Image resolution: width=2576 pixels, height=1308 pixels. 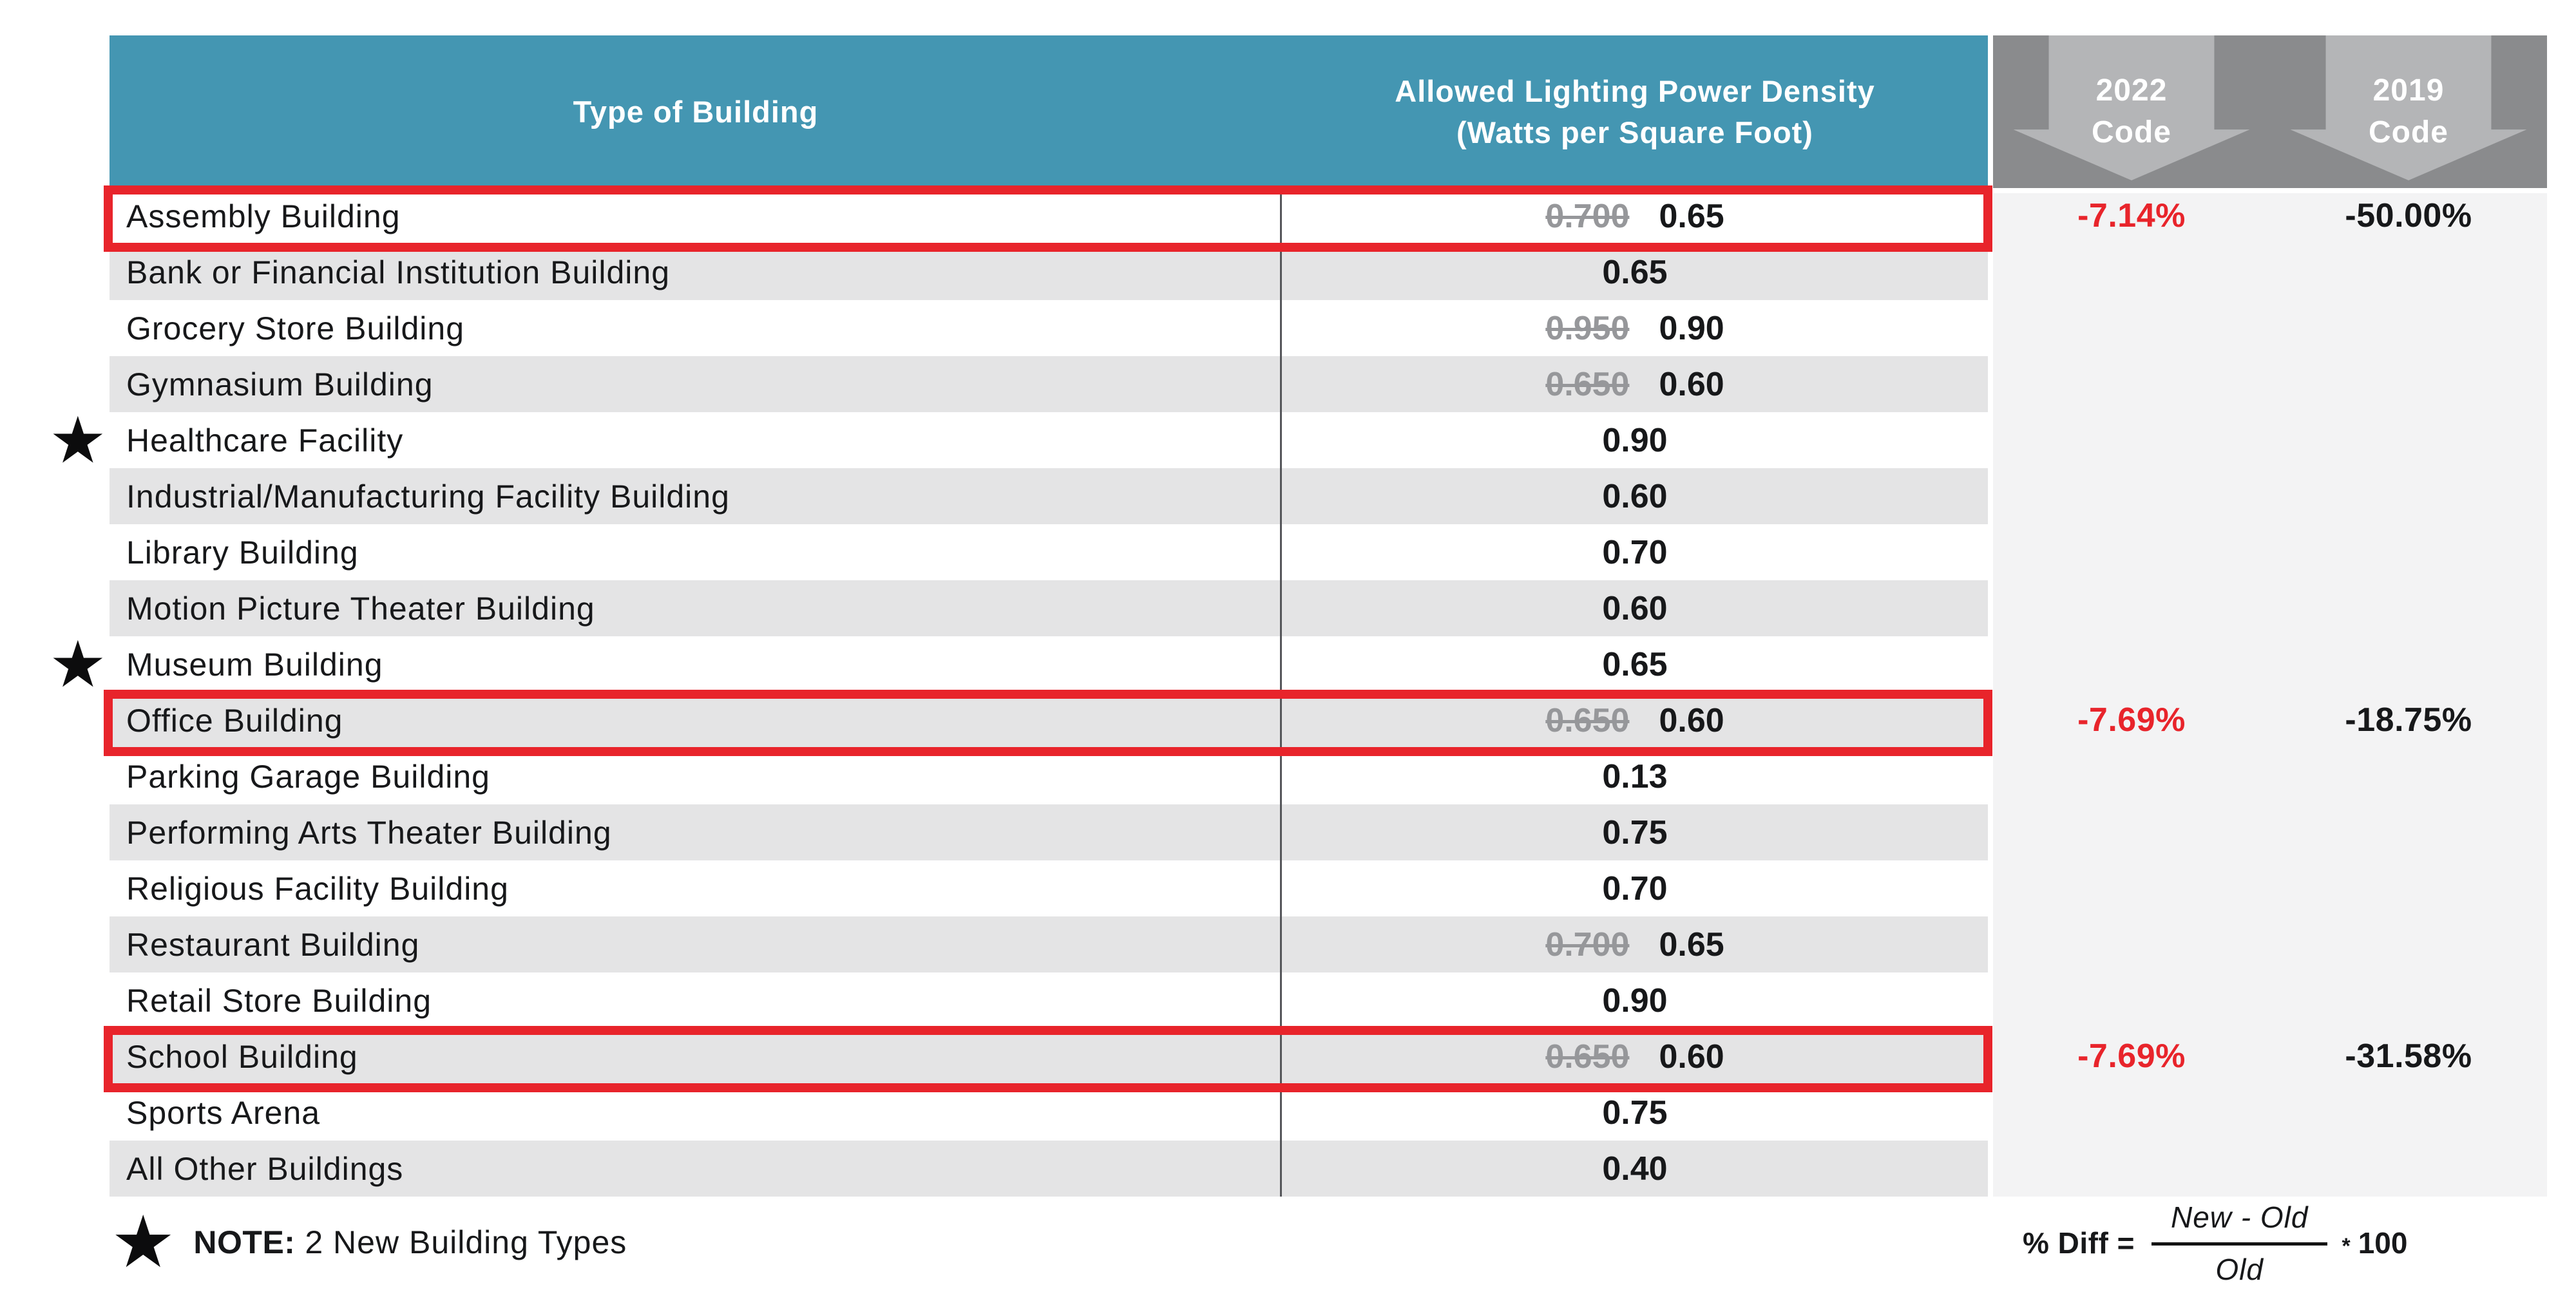 What do you see at coordinates (223, 1112) in the screenshot?
I see `building-type-label: Sports Arena` at bounding box center [223, 1112].